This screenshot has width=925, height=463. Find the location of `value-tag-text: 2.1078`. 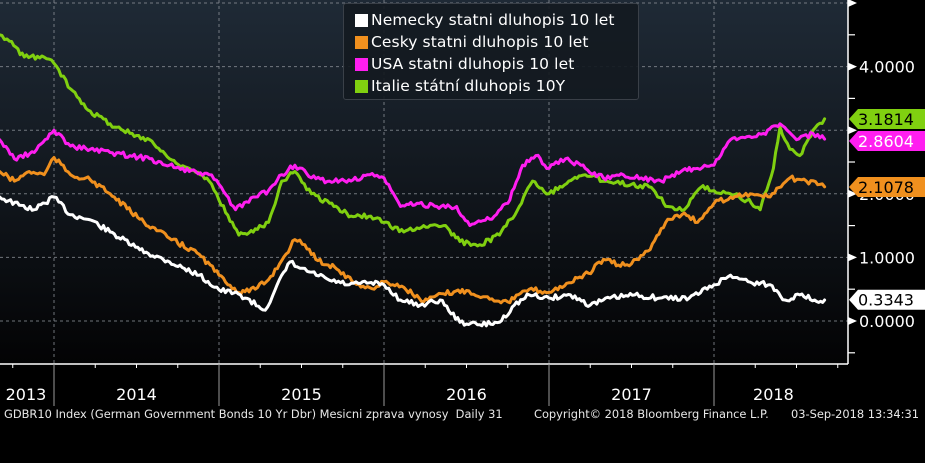

value-tag-text: 2.1078 is located at coordinates (886, 187).